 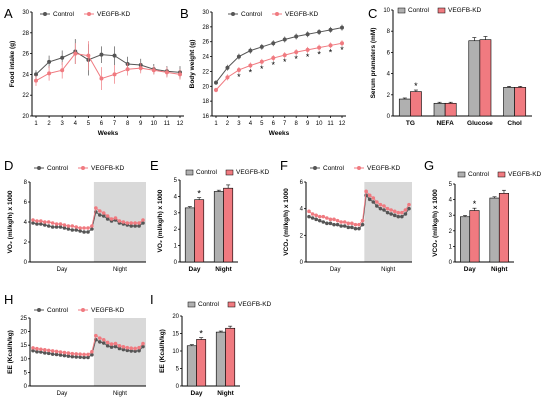 What do you see at coordinates (388, 222) in the screenshot?
I see `night-shading` at bounding box center [388, 222].